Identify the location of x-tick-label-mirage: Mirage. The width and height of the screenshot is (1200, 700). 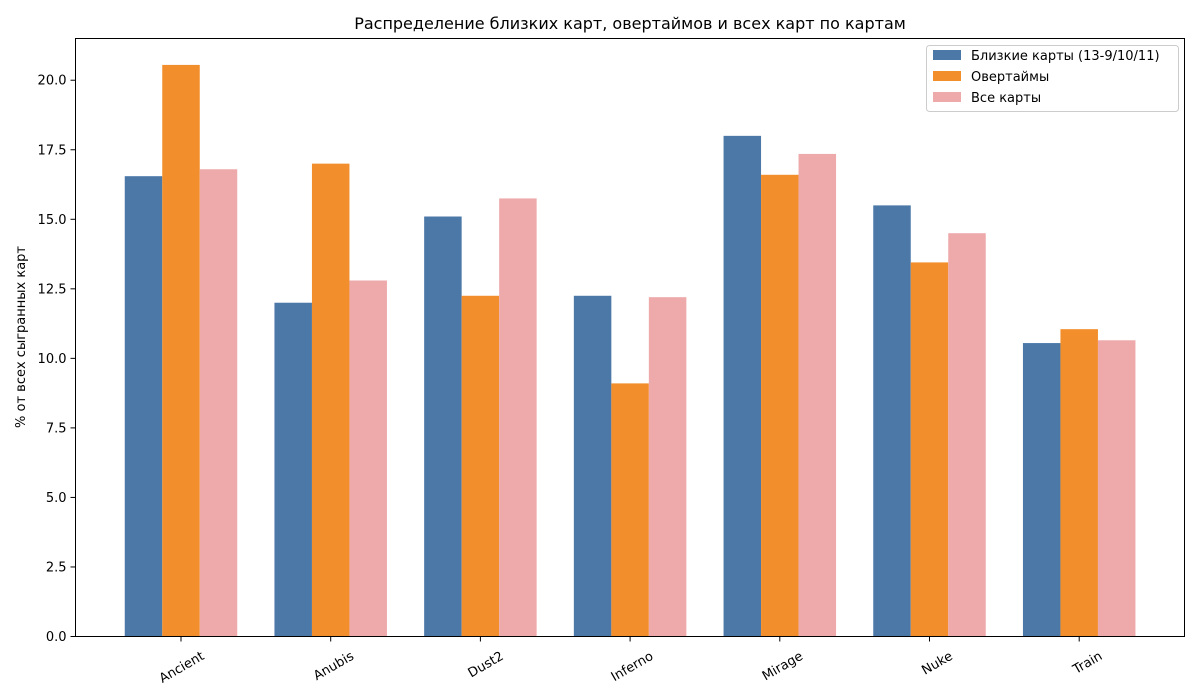
(783, 666).